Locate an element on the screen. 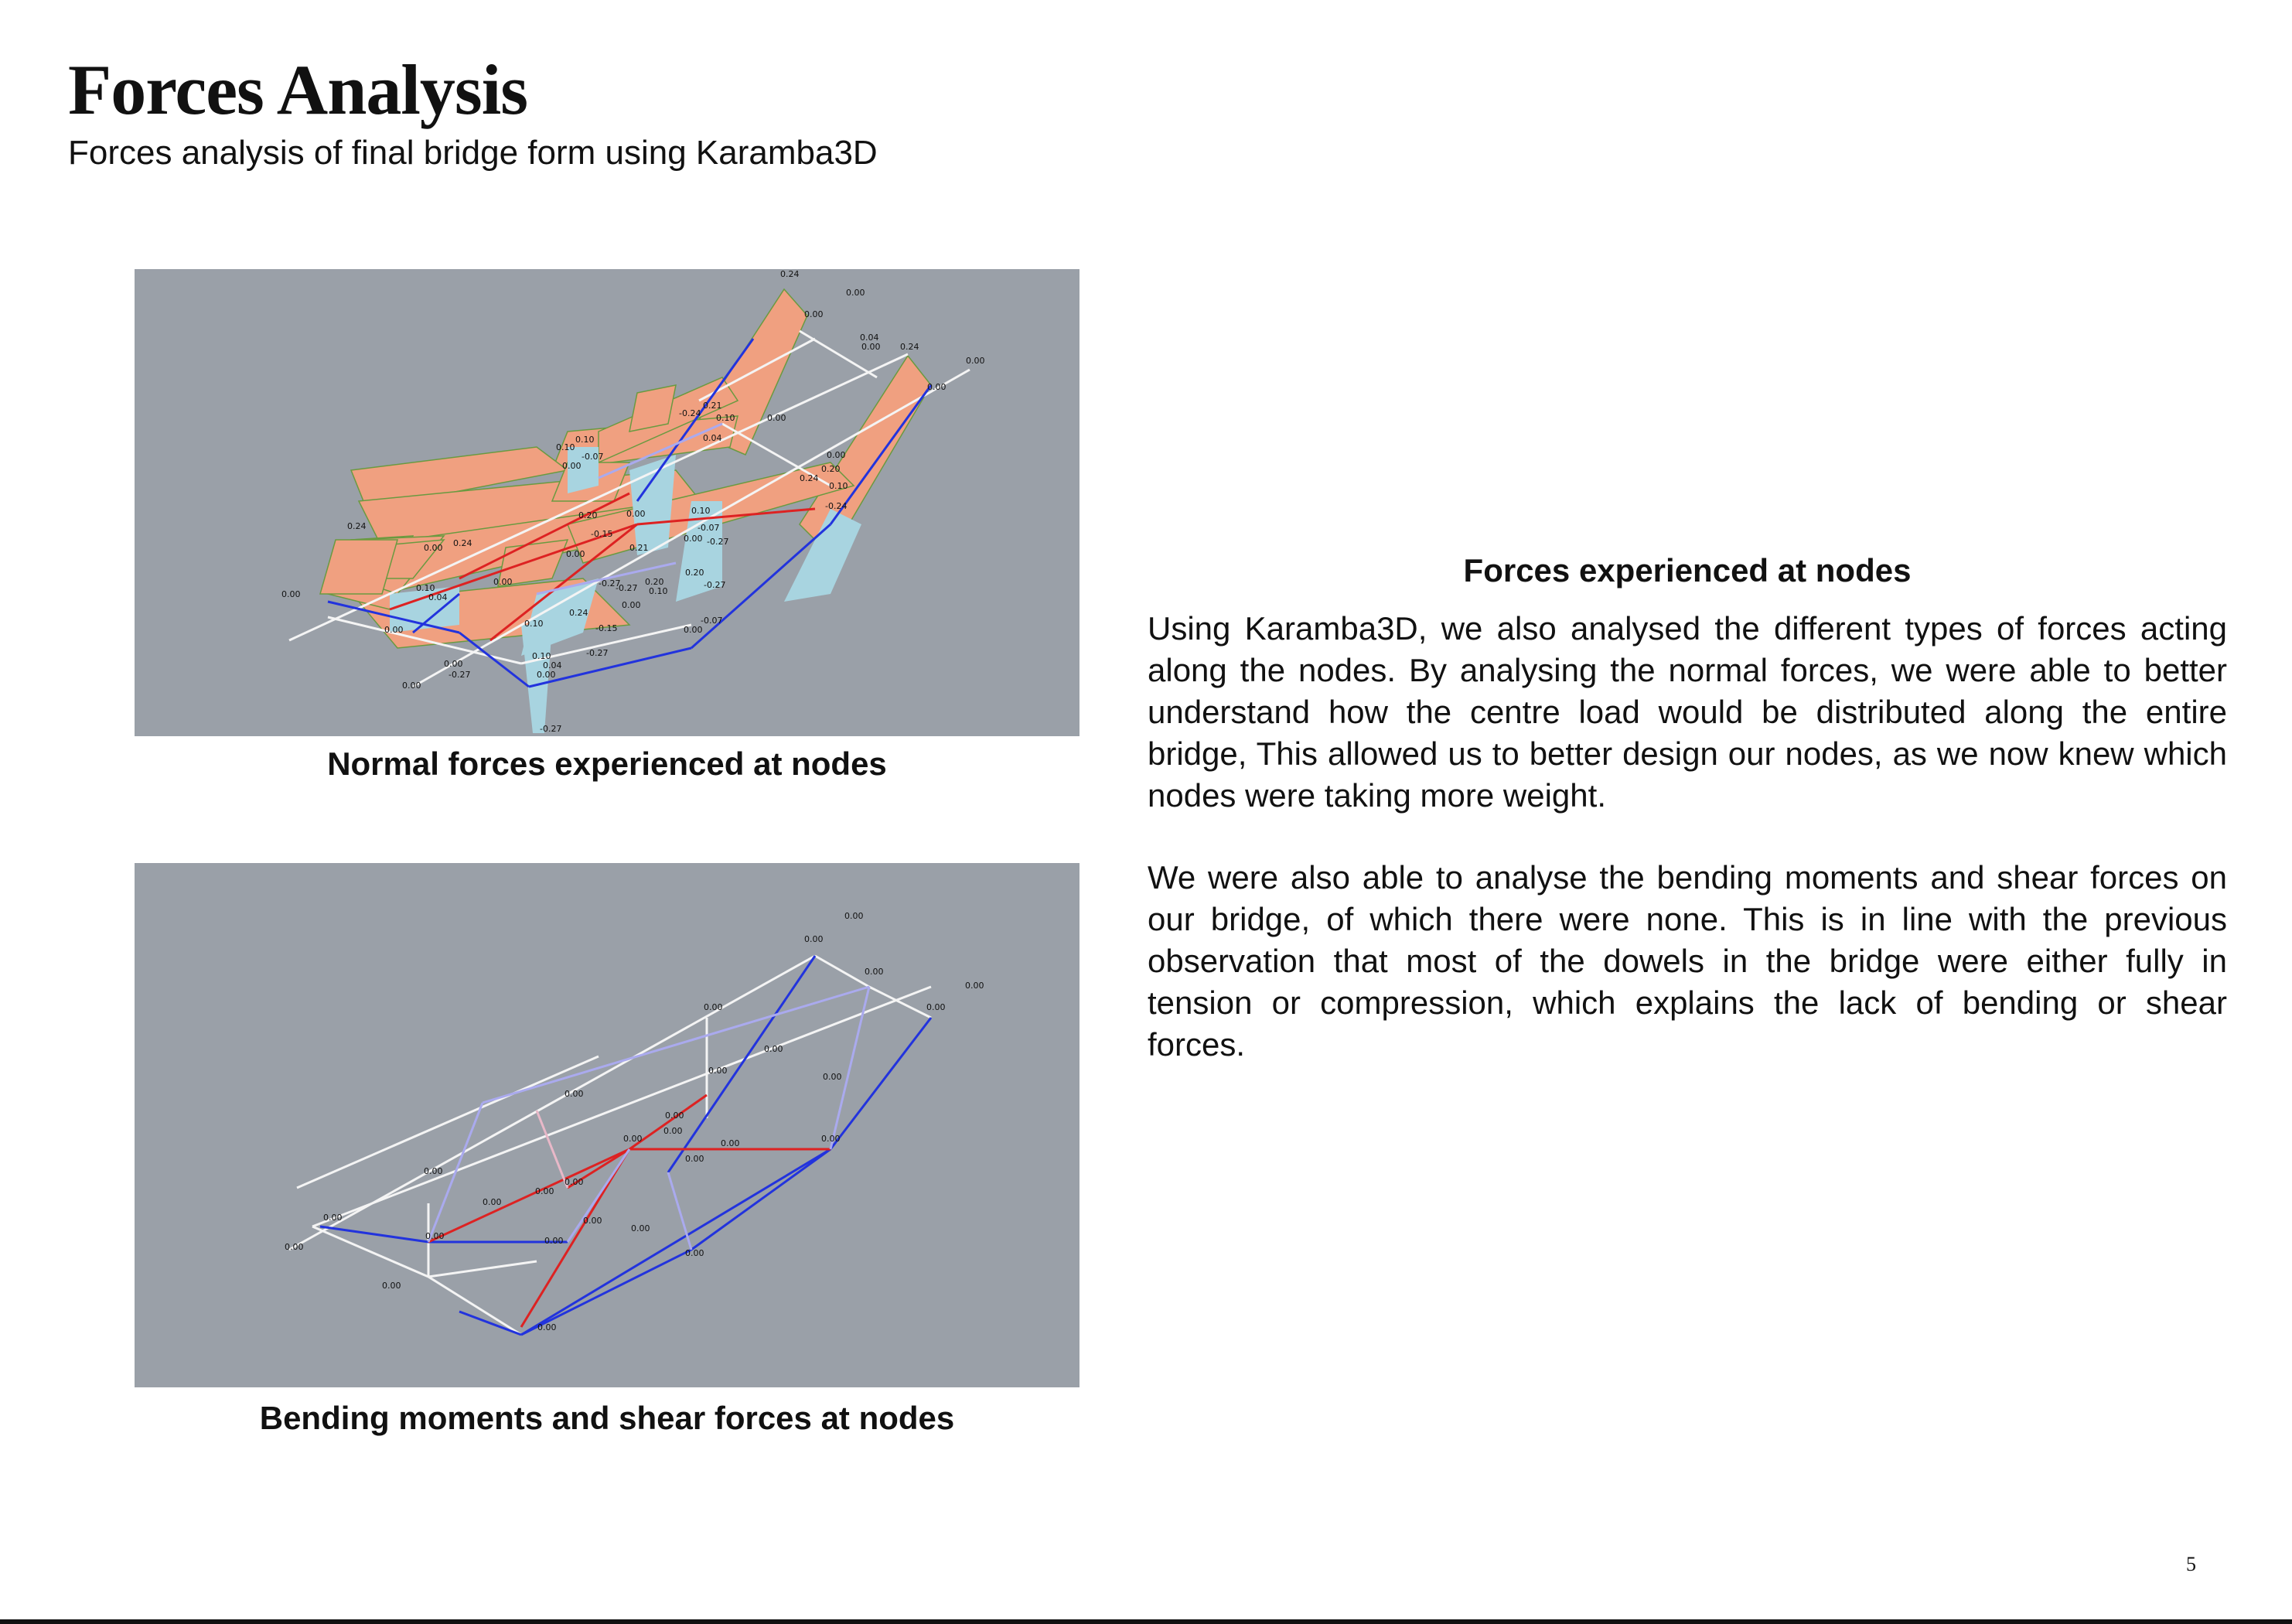 The width and height of the screenshot is (2292, 1624). node-label: 0.04 is located at coordinates (552, 665).